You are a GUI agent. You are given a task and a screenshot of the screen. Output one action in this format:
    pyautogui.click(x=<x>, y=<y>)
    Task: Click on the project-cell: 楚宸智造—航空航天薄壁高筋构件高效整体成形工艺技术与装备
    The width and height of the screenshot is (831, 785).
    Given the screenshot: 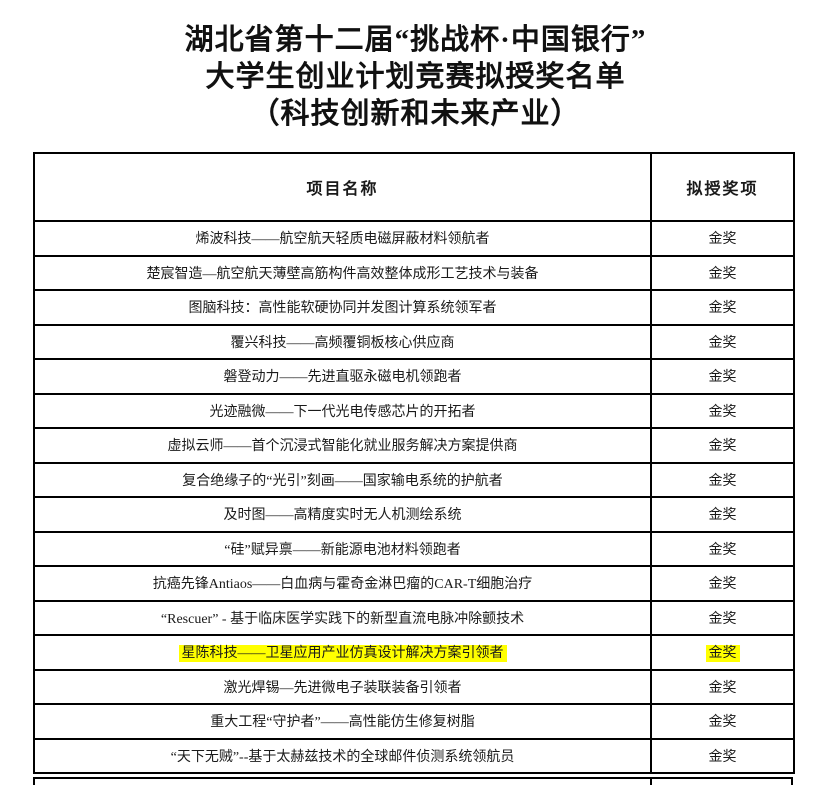 What is the action you would take?
    pyautogui.click(x=342, y=272)
    